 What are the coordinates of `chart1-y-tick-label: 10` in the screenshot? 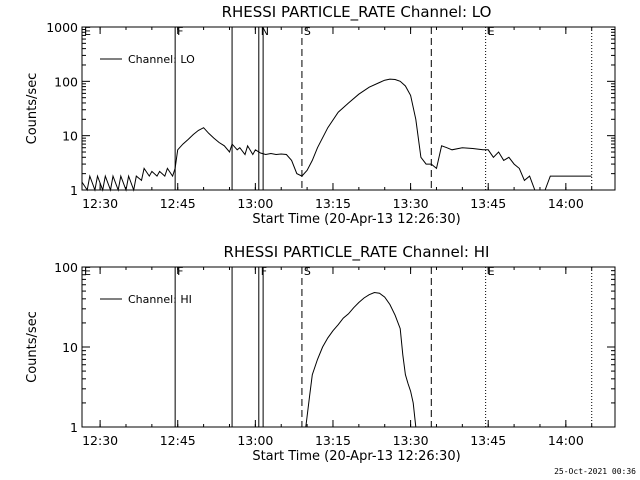 It's located at (70, 136).